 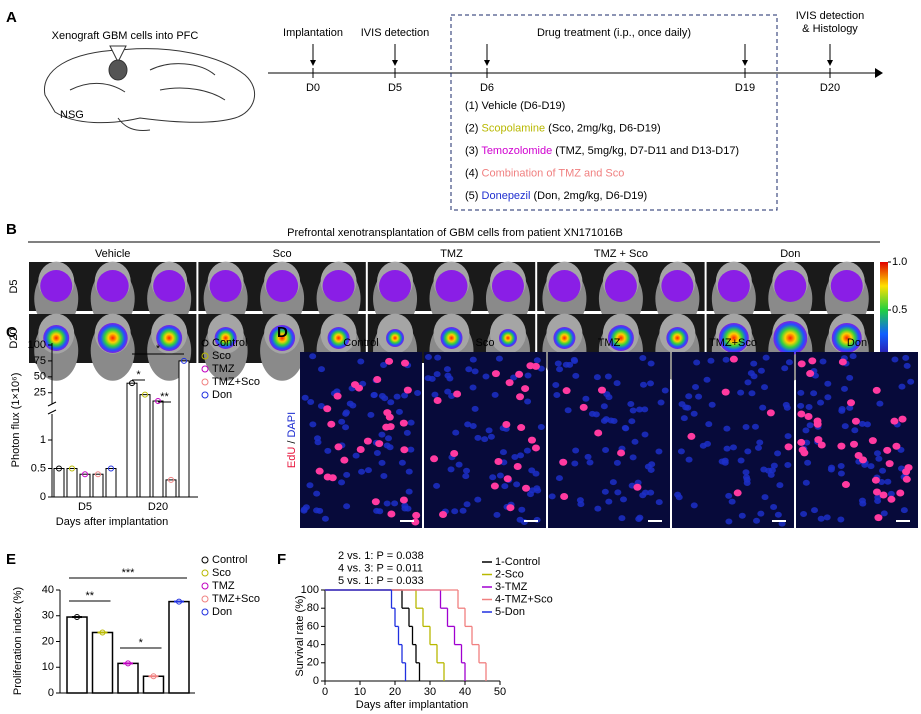 I want to click on colorbar-tick-label: 0.5, so click(x=899, y=310).